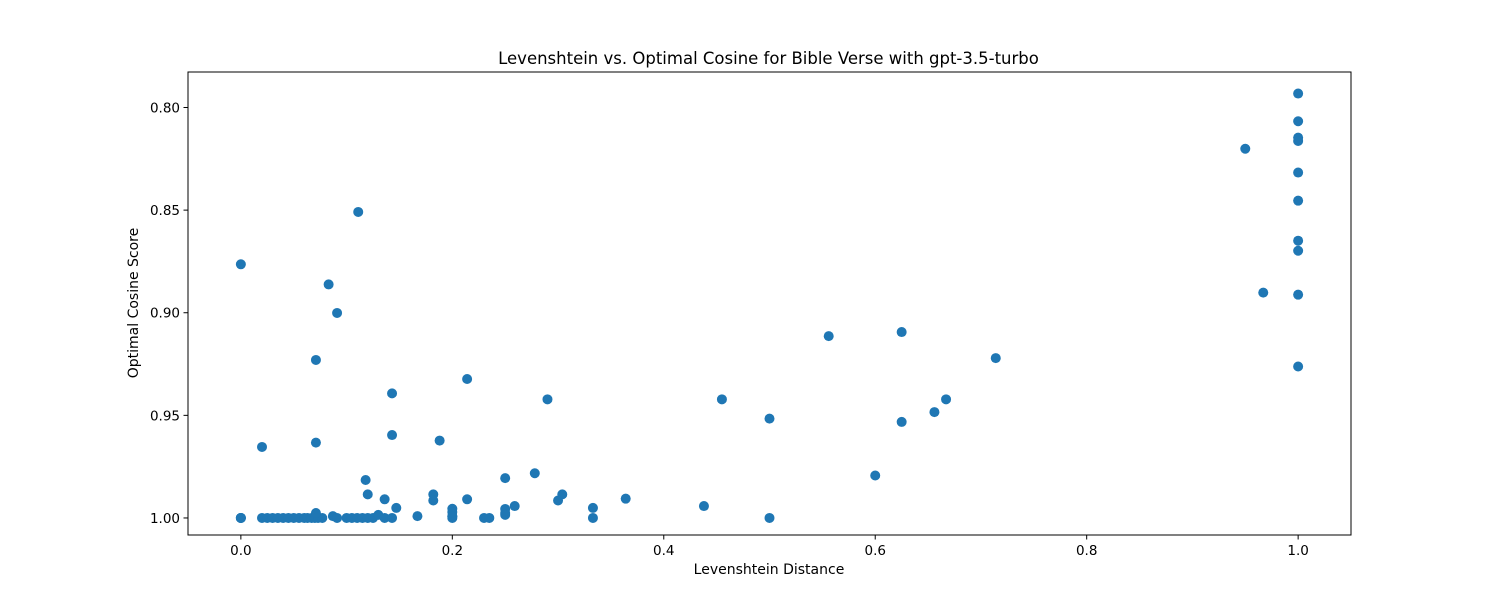 Image resolution: width=1500 pixels, height=600 pixels. I want to click on x-tick-label: 1.0, so click(1297, 551).